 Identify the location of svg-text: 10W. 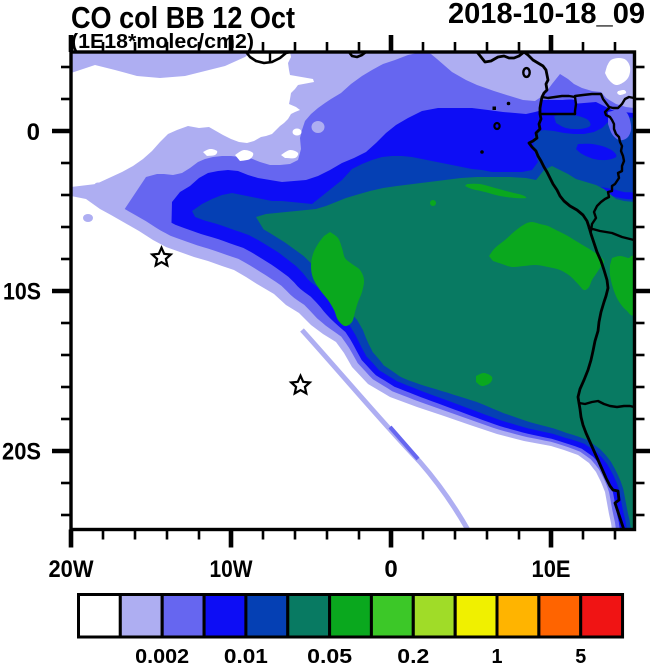
(231, 569).